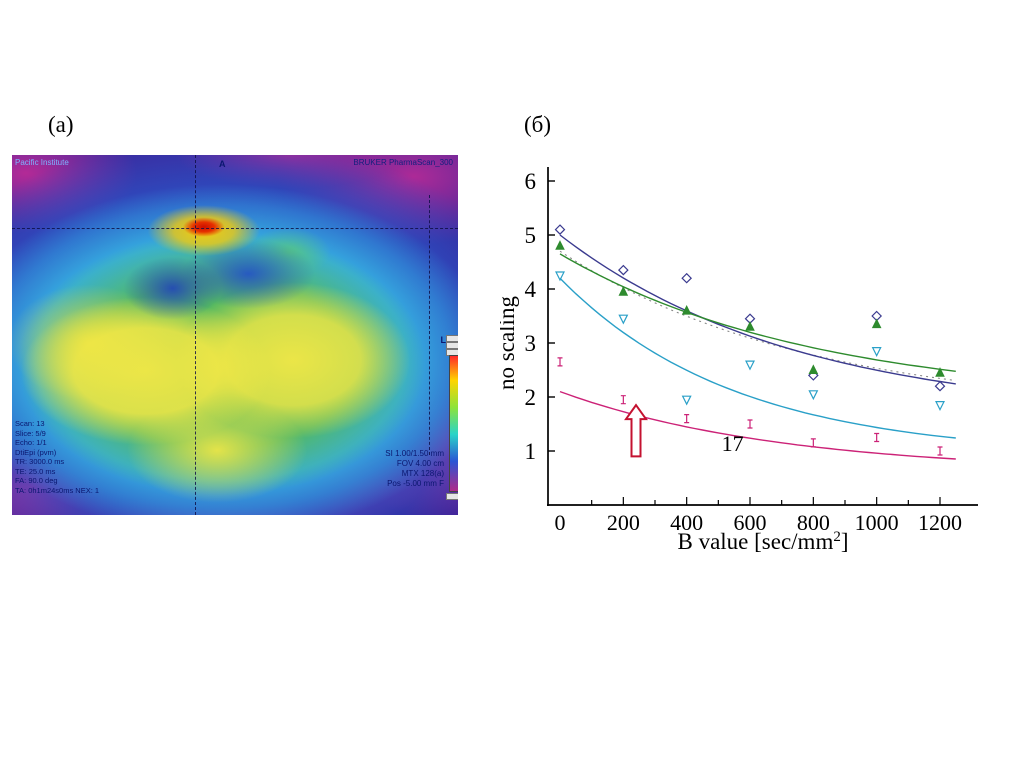 The height and width of the screenshot is (762, 1016). What do you see at coordinates (750, 522) in the screenshot?
I see `x-tick-label: 600` at bounding box center [750, 522].